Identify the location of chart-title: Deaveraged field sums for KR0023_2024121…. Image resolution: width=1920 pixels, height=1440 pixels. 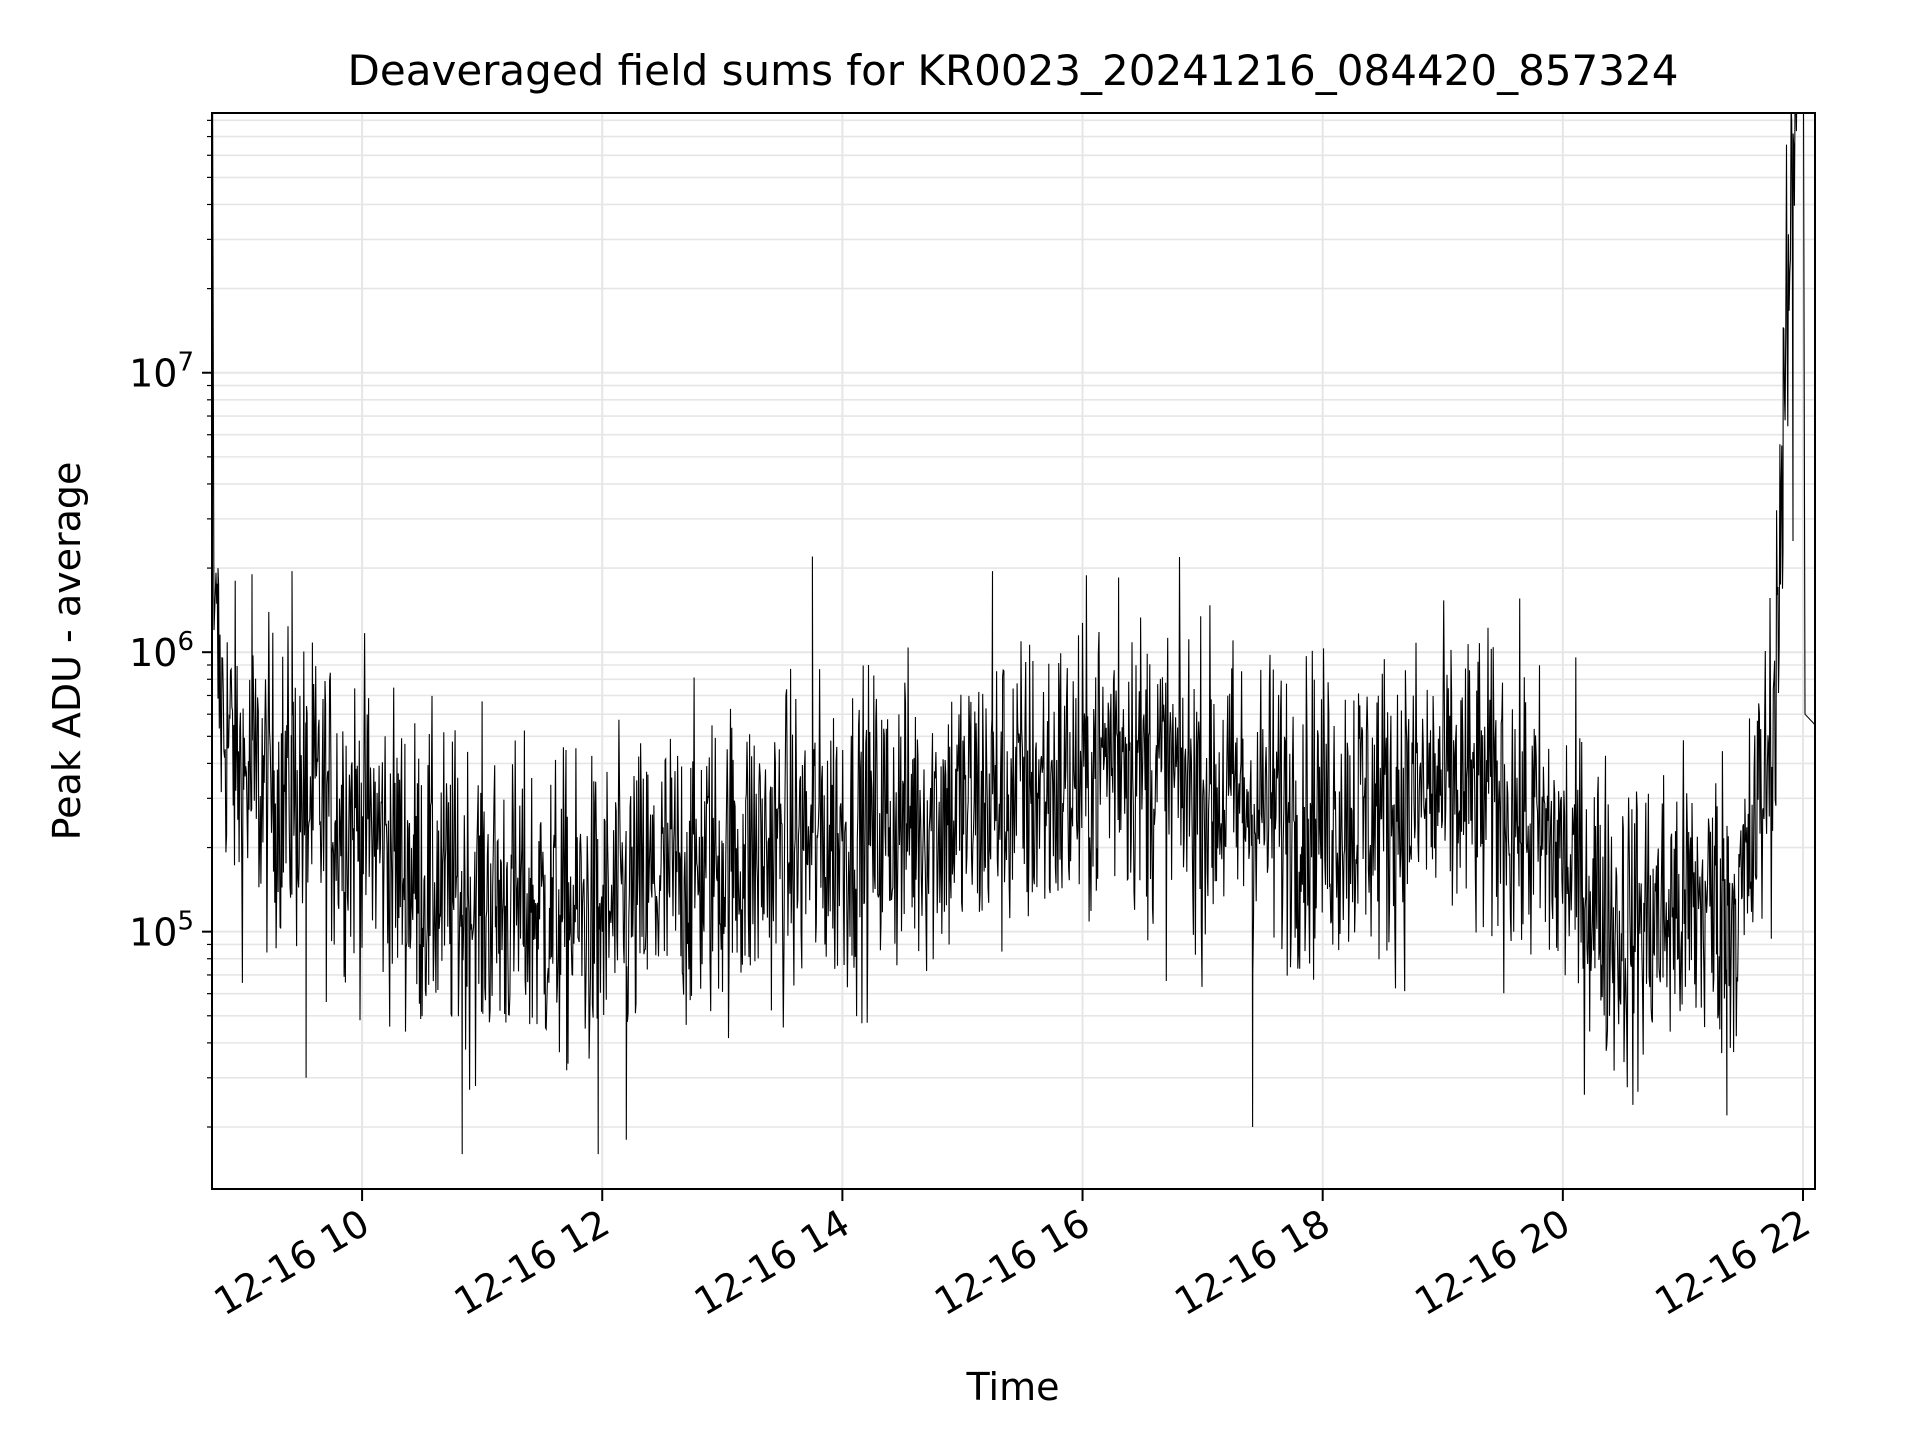
(1013, 70).